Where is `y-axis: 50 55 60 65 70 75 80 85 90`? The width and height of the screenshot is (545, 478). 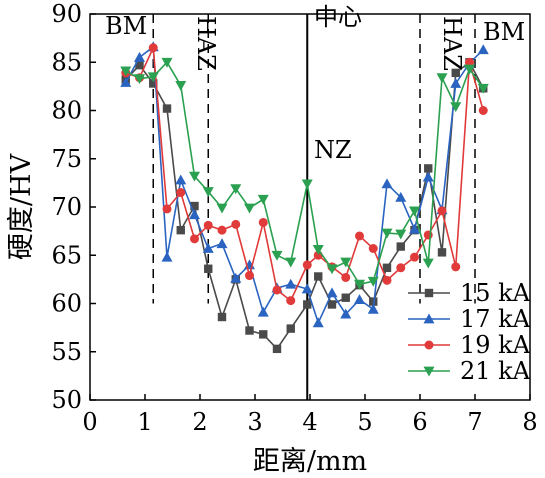 y-axis: 50 55 60 65 70 75 80 85 90 is located at coordinates (73, 207).